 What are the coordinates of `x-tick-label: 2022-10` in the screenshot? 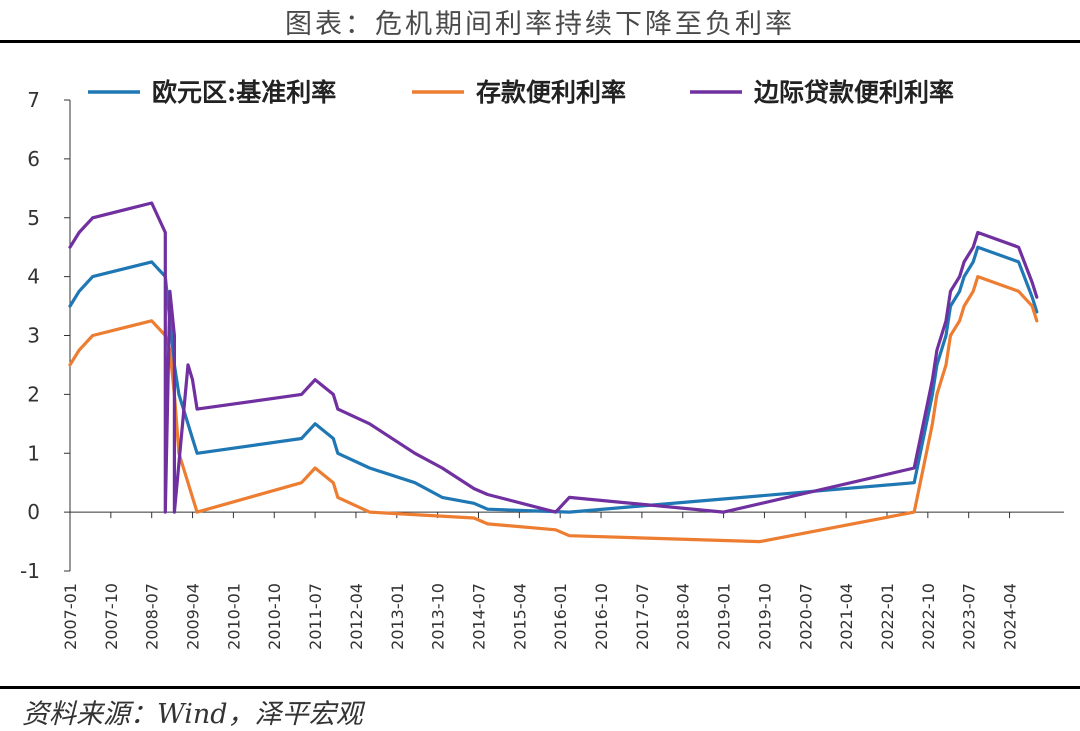 It's located at (928, 616).